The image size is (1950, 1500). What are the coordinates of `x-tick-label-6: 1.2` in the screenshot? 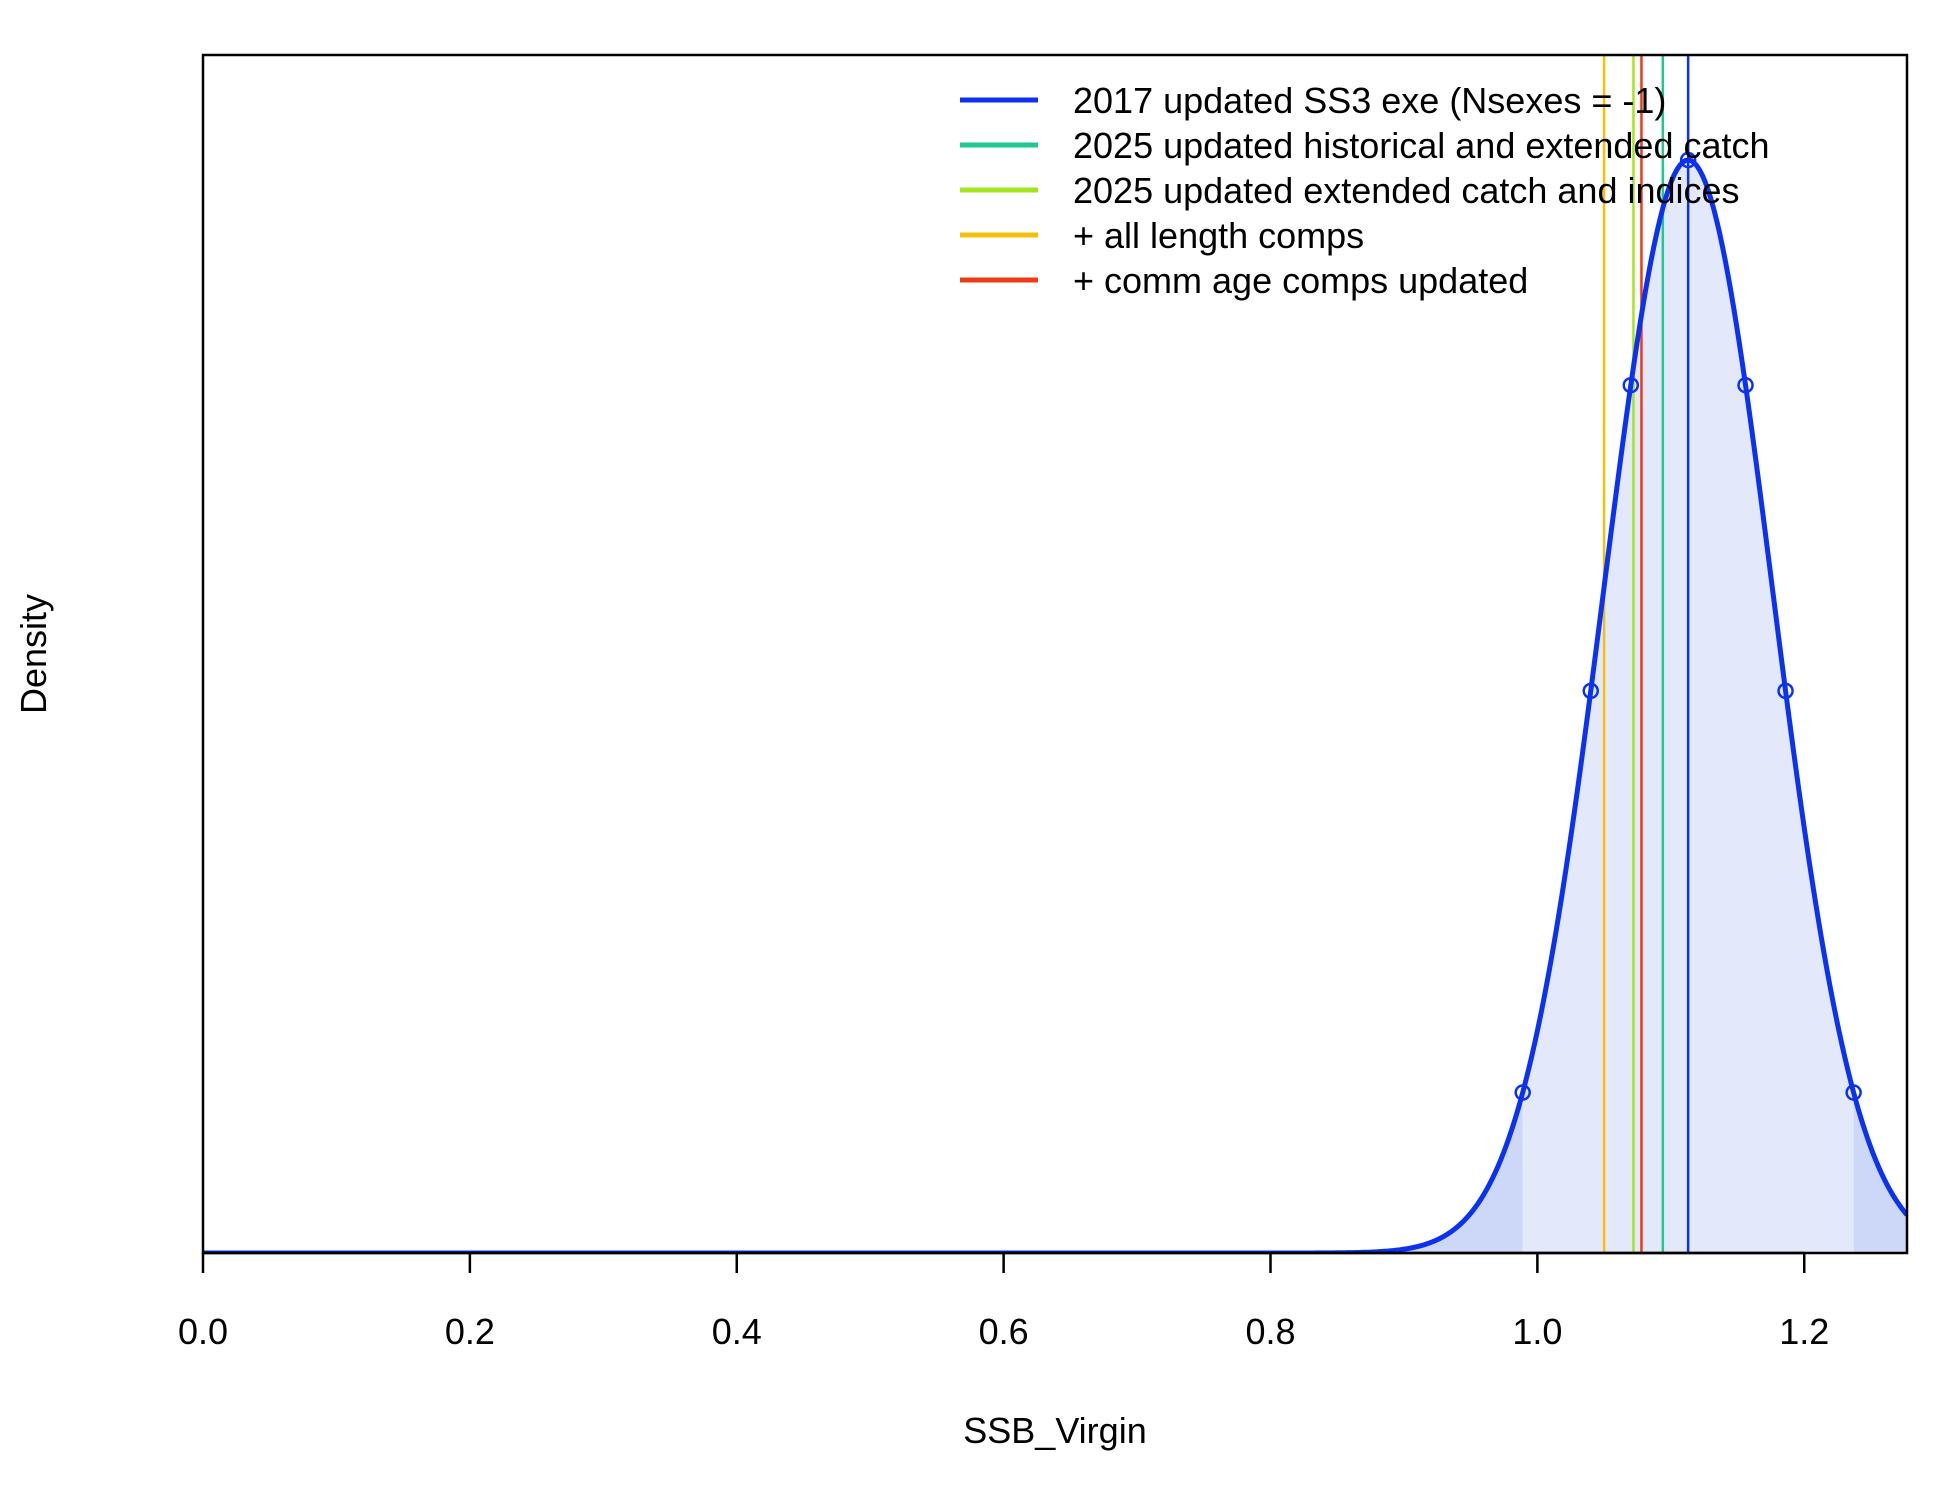 It's located at (1804, 1331).